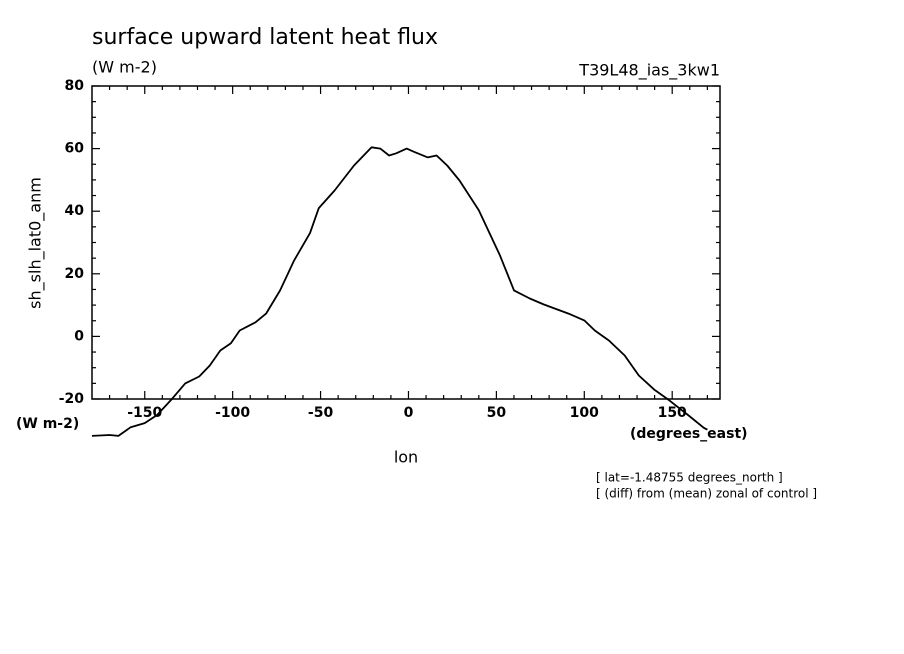  What do you see at coordinates (232, 413) in the screenshot?
I see `x-tick-label: -100` at bounding box center [232, 413].